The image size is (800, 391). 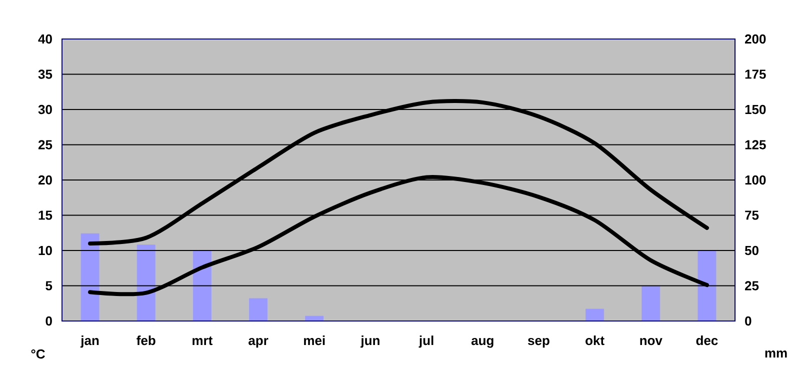 What do you see at coordinates (755, 180) in the screenshot?
I see `y2-tick-label: 100` at bounding box center [755, 180].